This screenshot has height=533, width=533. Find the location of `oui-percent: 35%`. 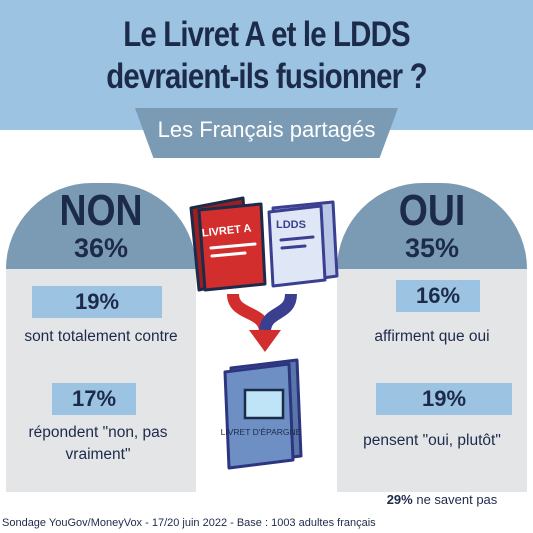

oui-percent: 35% is located at coordinates (432, 248).